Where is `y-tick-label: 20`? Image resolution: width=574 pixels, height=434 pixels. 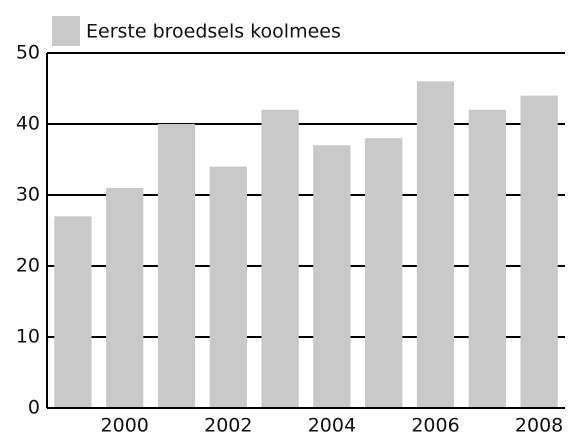
y-tick-label: 20 is located at coordinates (28, 266).